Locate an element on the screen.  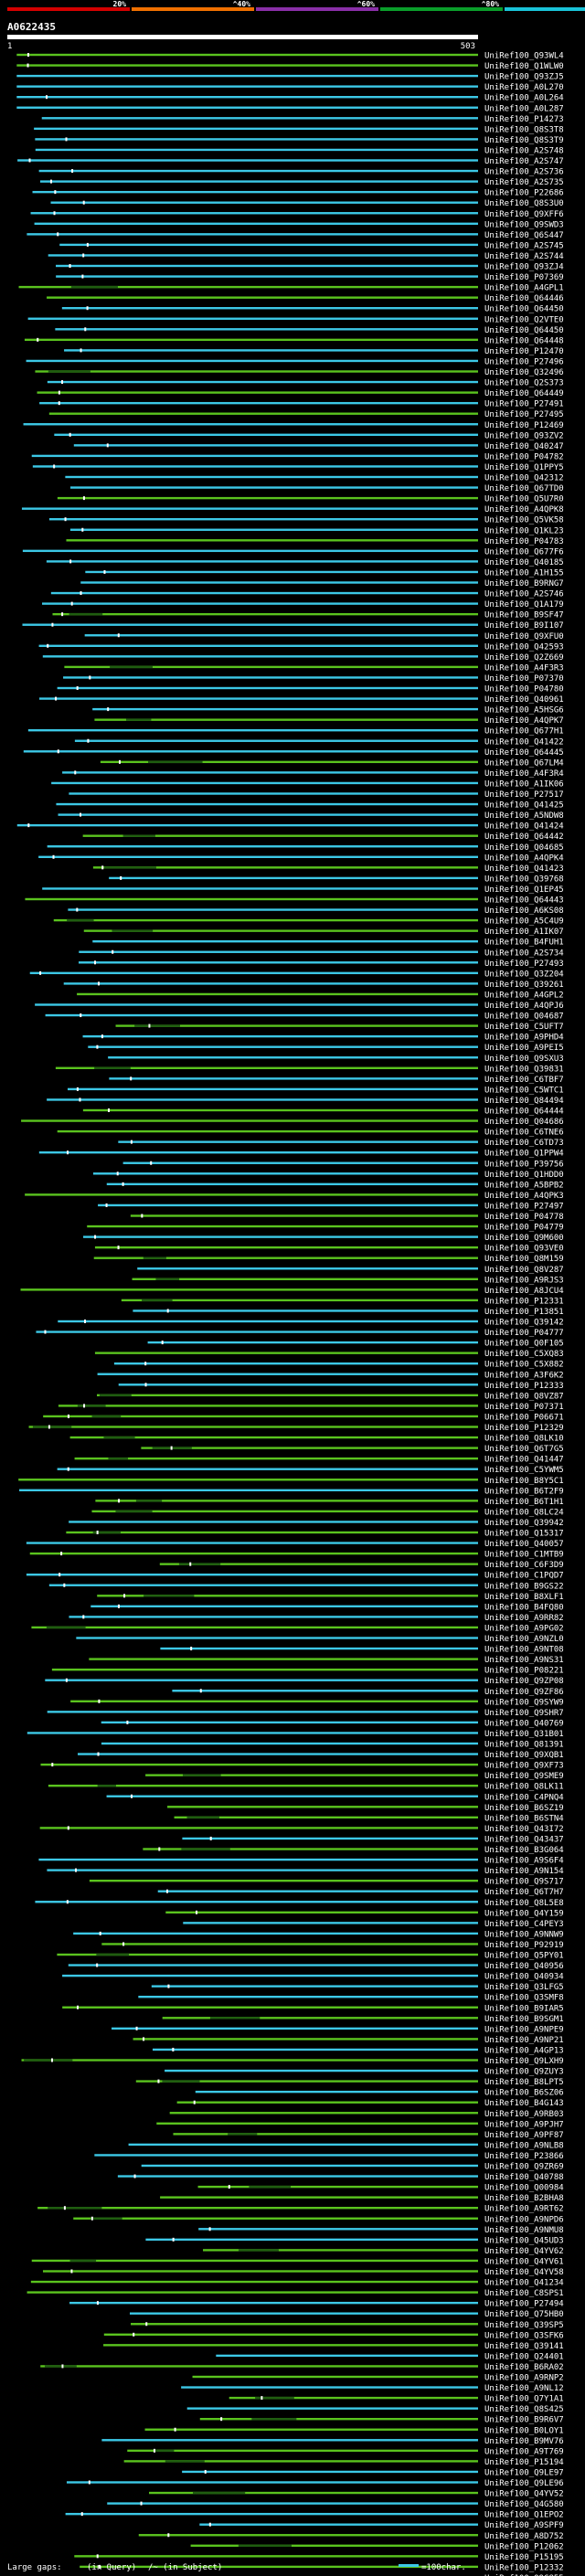
hit-label: UniRef100_Q1PPW4 is located at coordinates (524, 1154).